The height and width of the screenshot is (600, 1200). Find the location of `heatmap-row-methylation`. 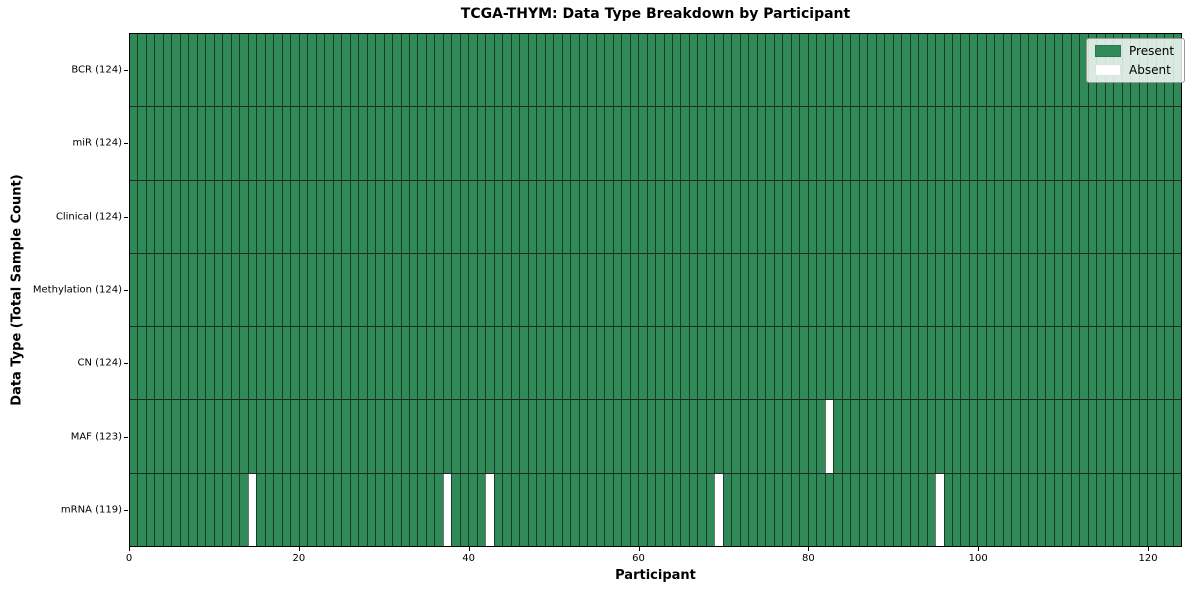

heatmap-row-methylation is located at coordinates (656, 290).